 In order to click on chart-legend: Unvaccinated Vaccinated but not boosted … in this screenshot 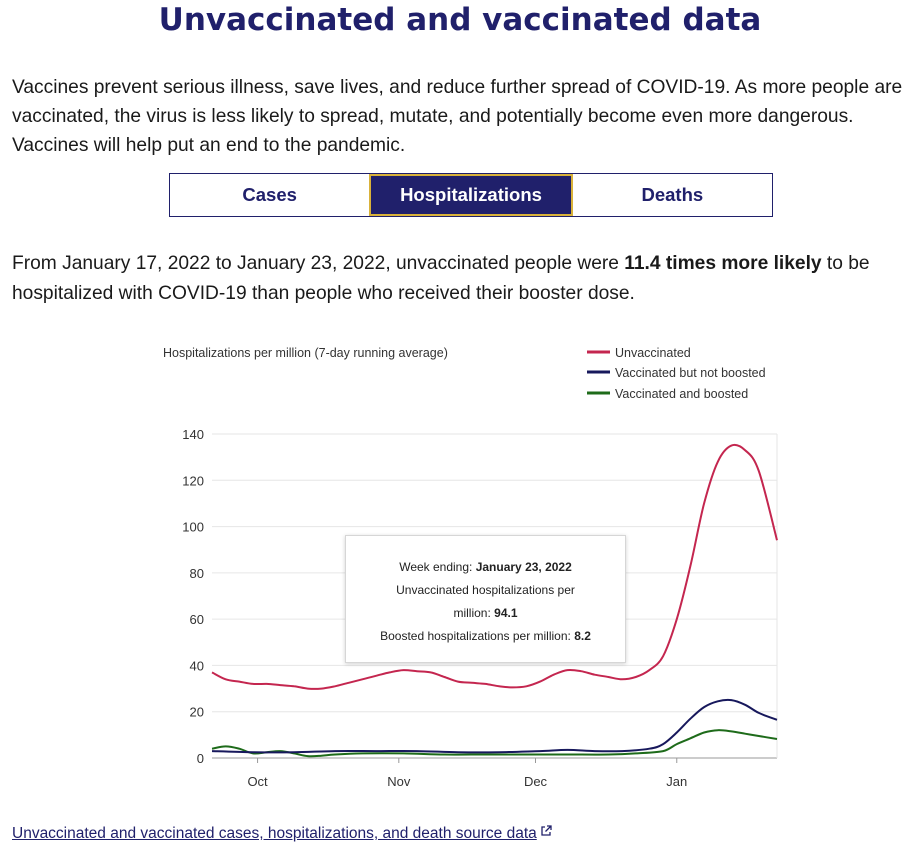, I will do `click(676, 373)`.